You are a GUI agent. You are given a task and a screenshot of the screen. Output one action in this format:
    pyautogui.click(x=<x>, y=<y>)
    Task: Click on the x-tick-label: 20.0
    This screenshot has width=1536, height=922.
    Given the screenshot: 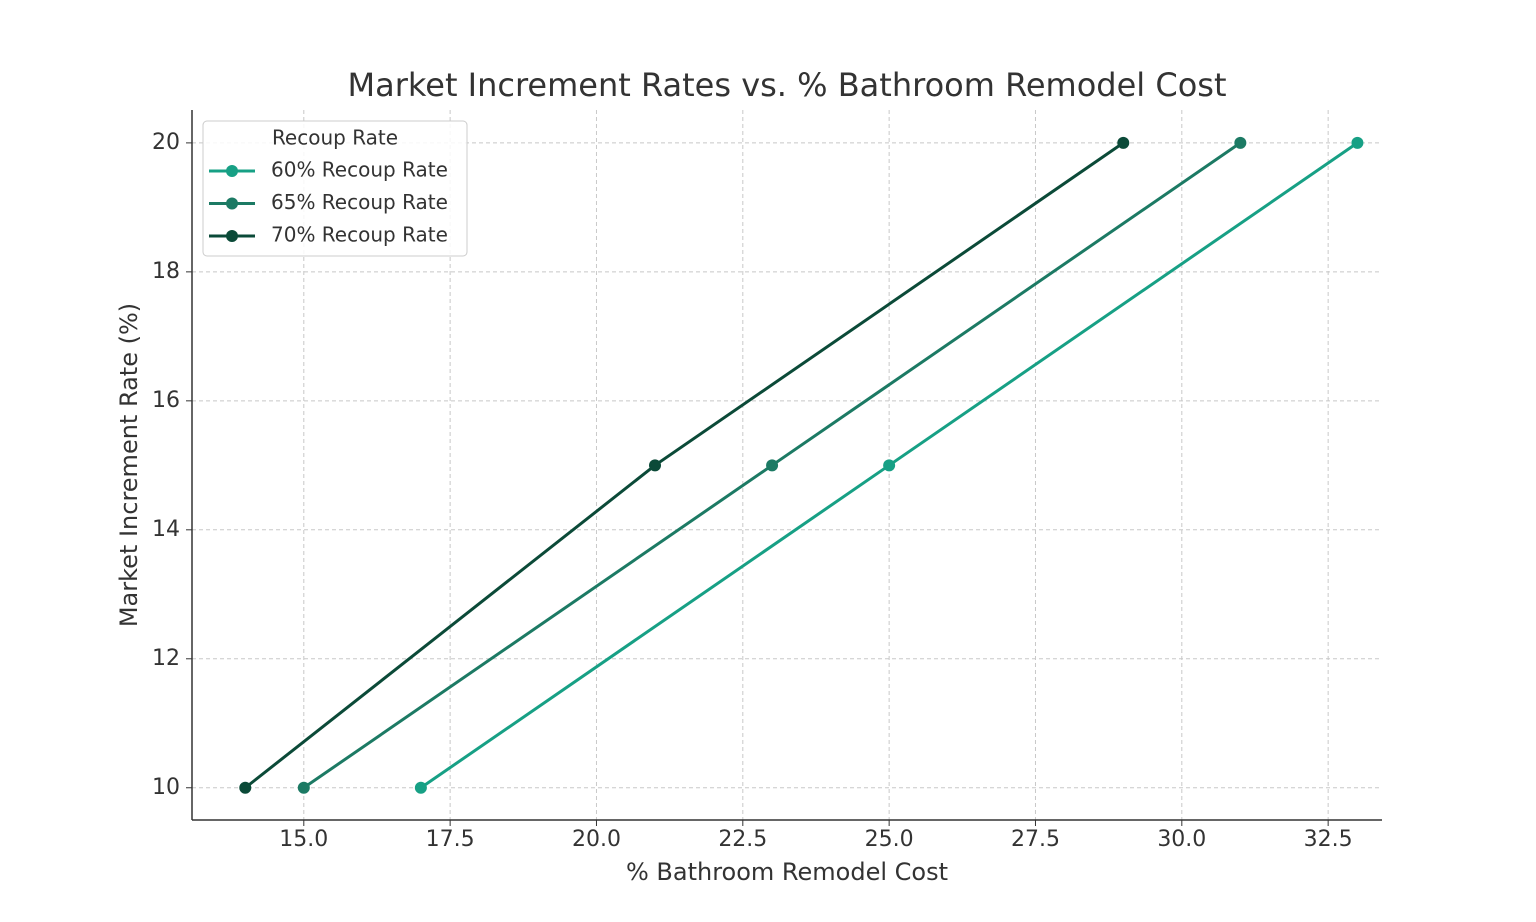 What is the action you would take?
    pyautogui.click(x=596, y=839)
    